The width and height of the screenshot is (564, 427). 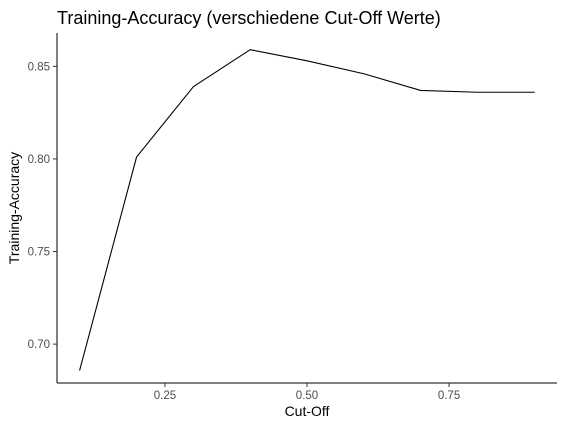 I want to click on x-axis-ticks: 0.25 0.50 0.75, so click(x=307, y=392).